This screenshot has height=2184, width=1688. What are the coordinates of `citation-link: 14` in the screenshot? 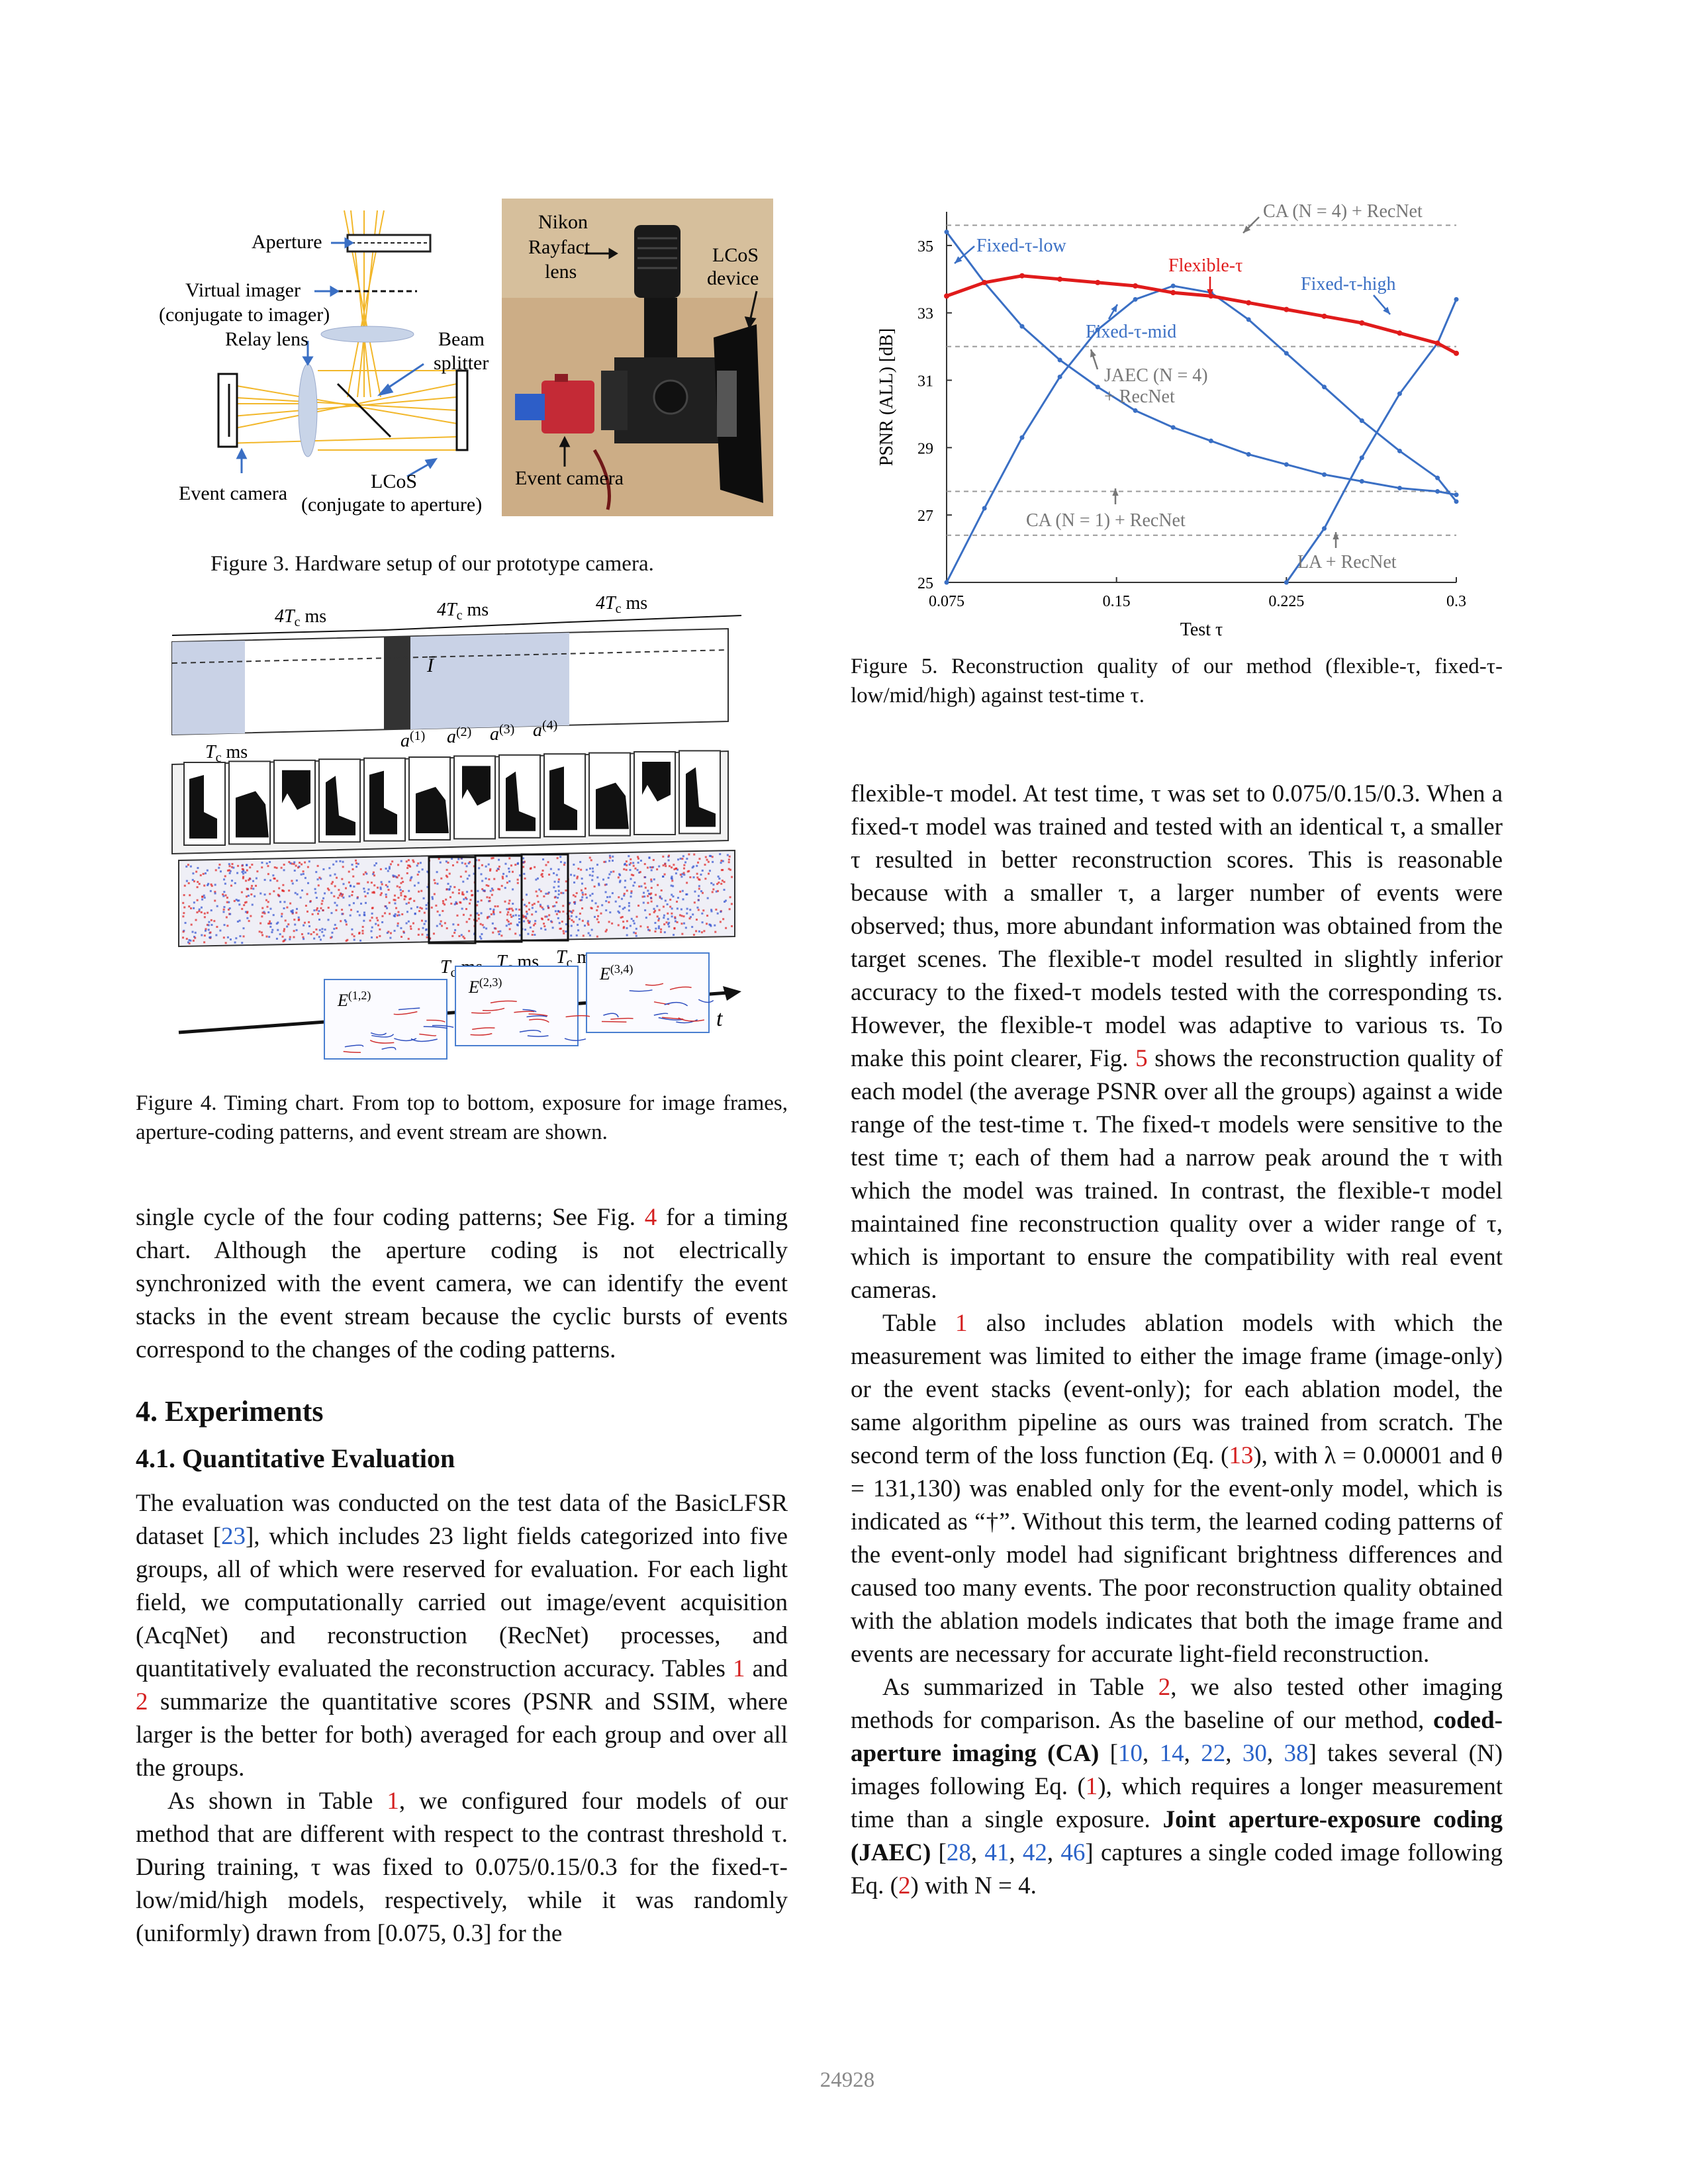 It's located at (1171, 1753).